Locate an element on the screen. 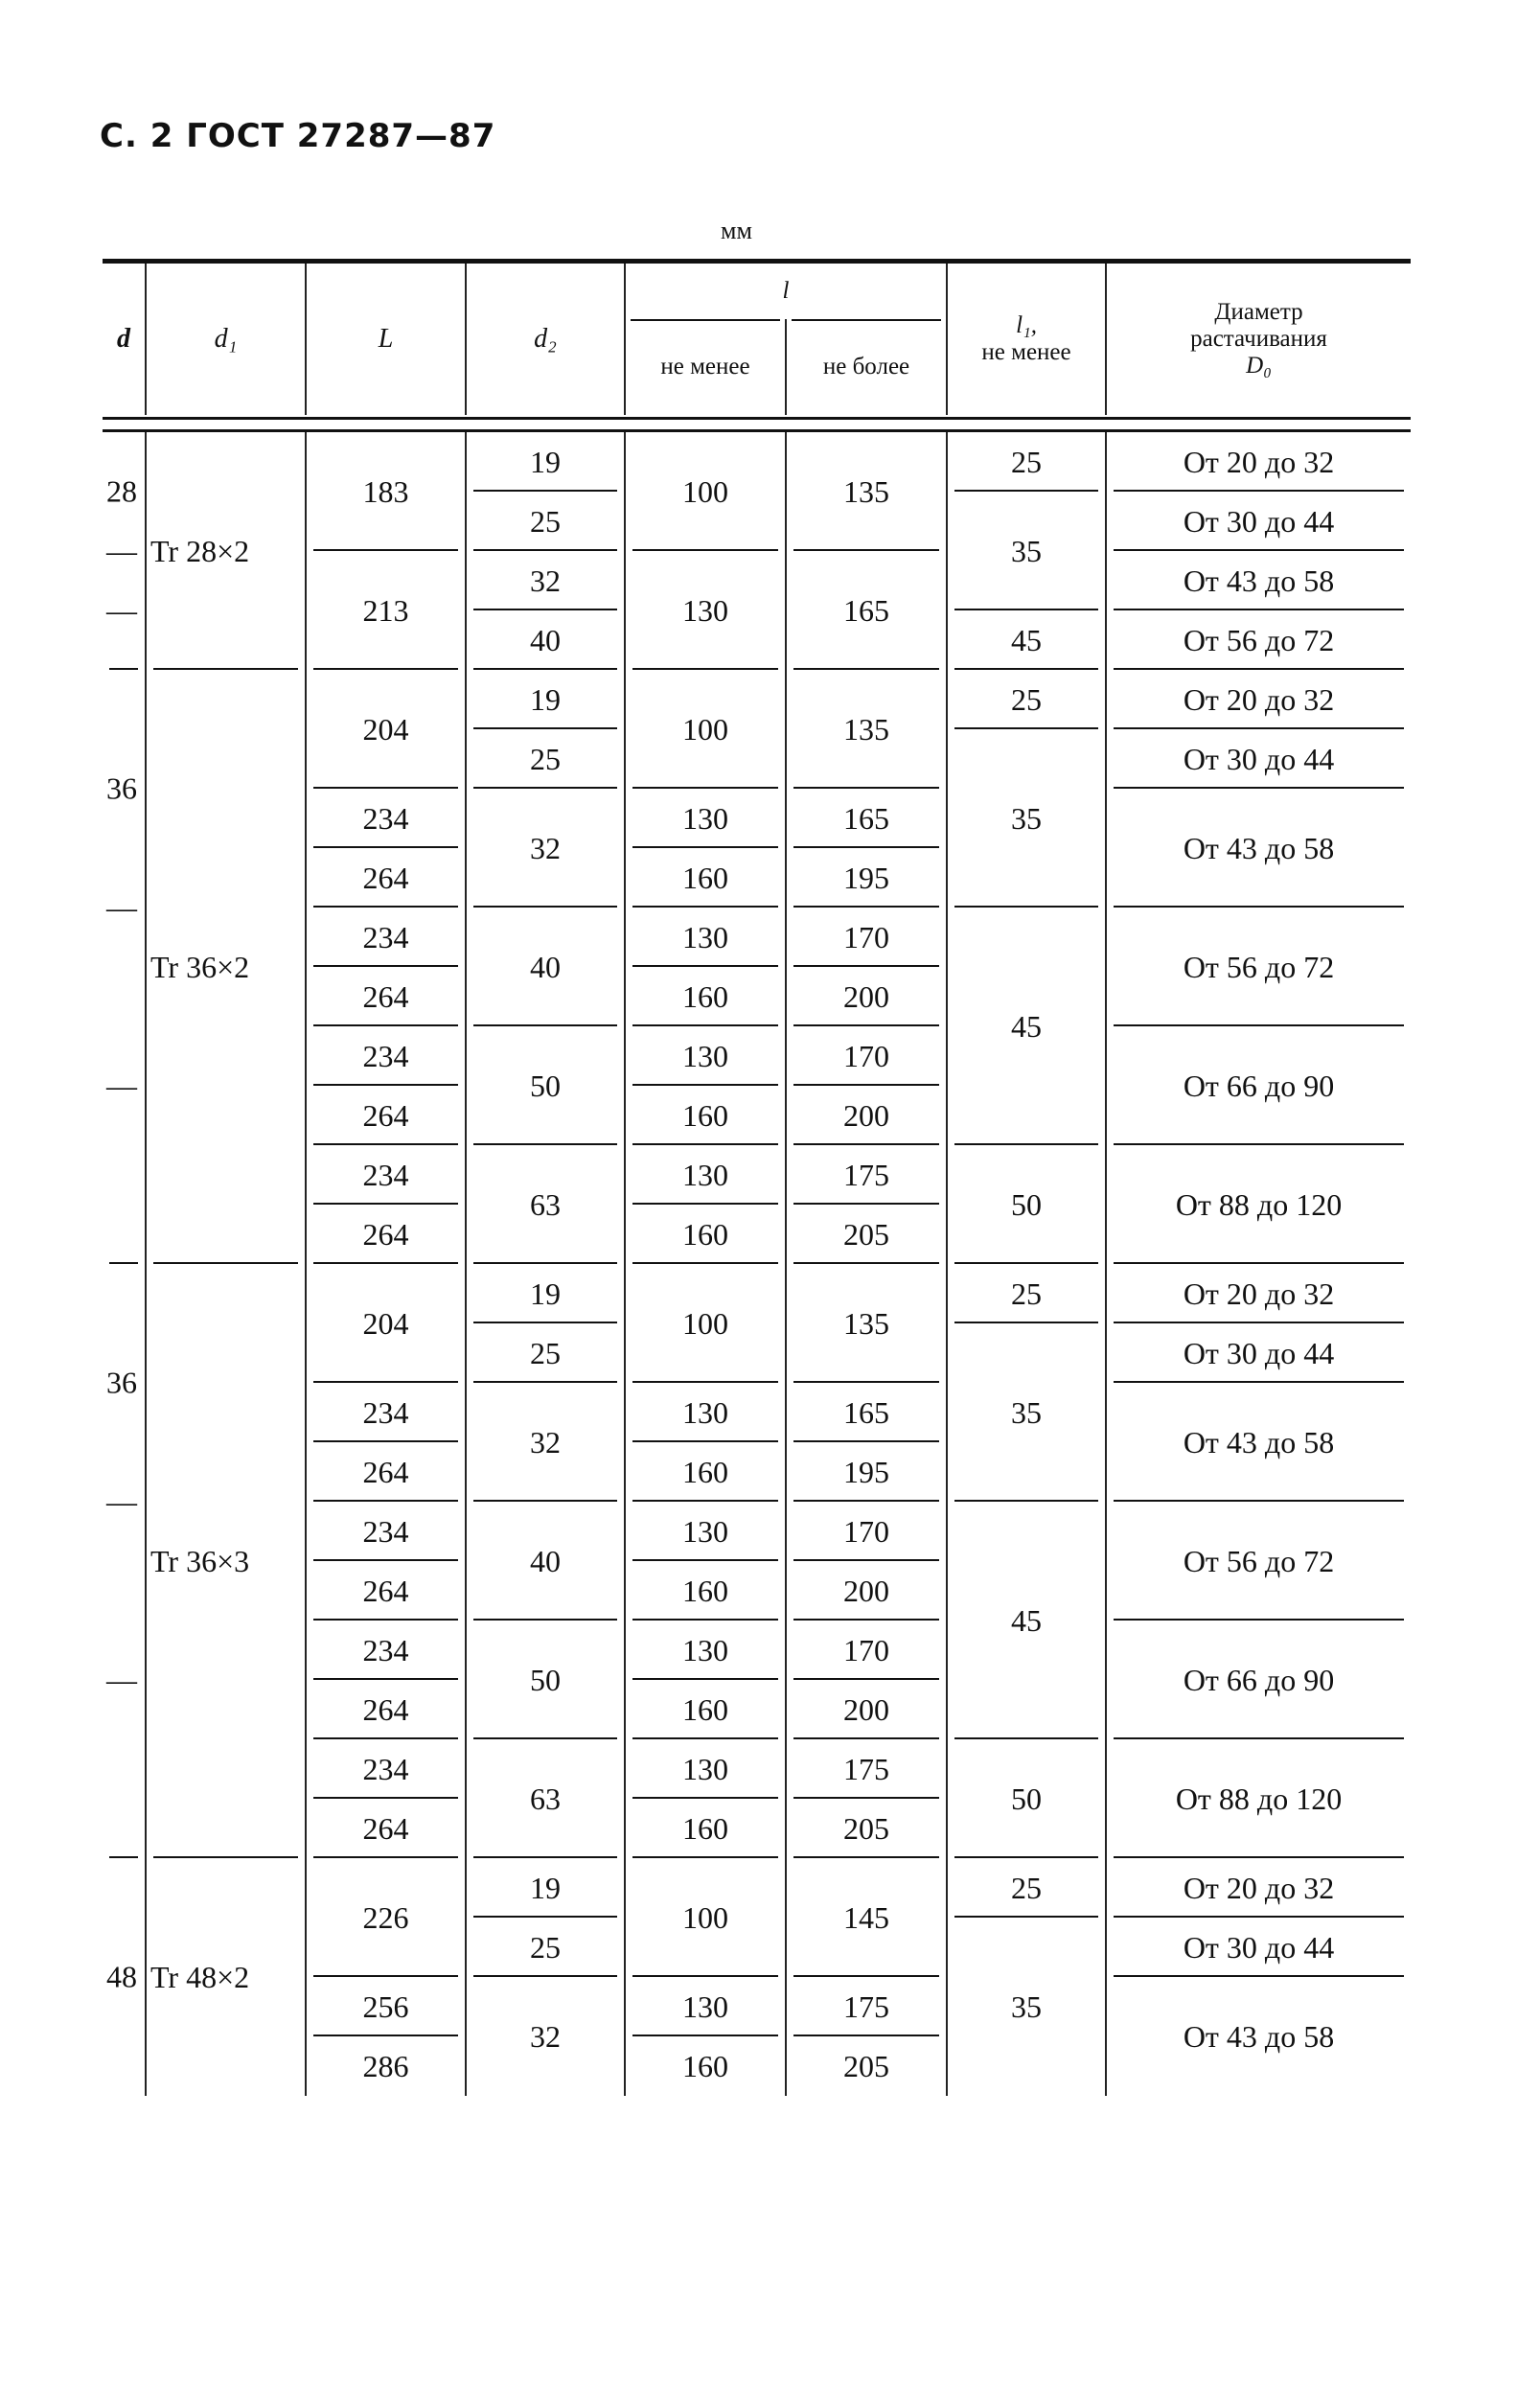  col-header-d1: d₁ is located at coordinates (225, 339).